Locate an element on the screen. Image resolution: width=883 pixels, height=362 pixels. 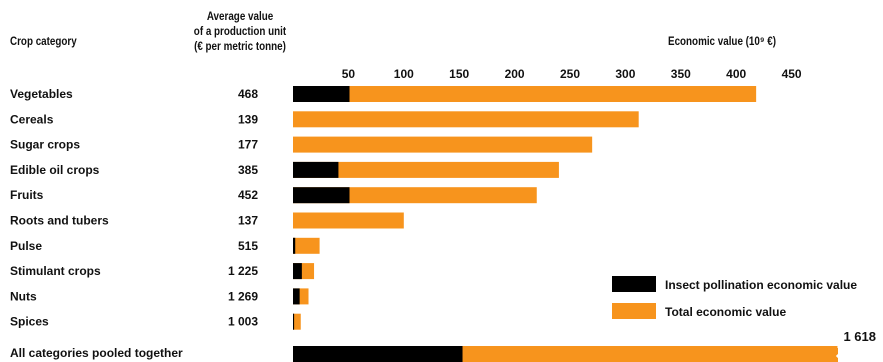
category-label-5: Roots and tubers is located at coordinates (59, 221).